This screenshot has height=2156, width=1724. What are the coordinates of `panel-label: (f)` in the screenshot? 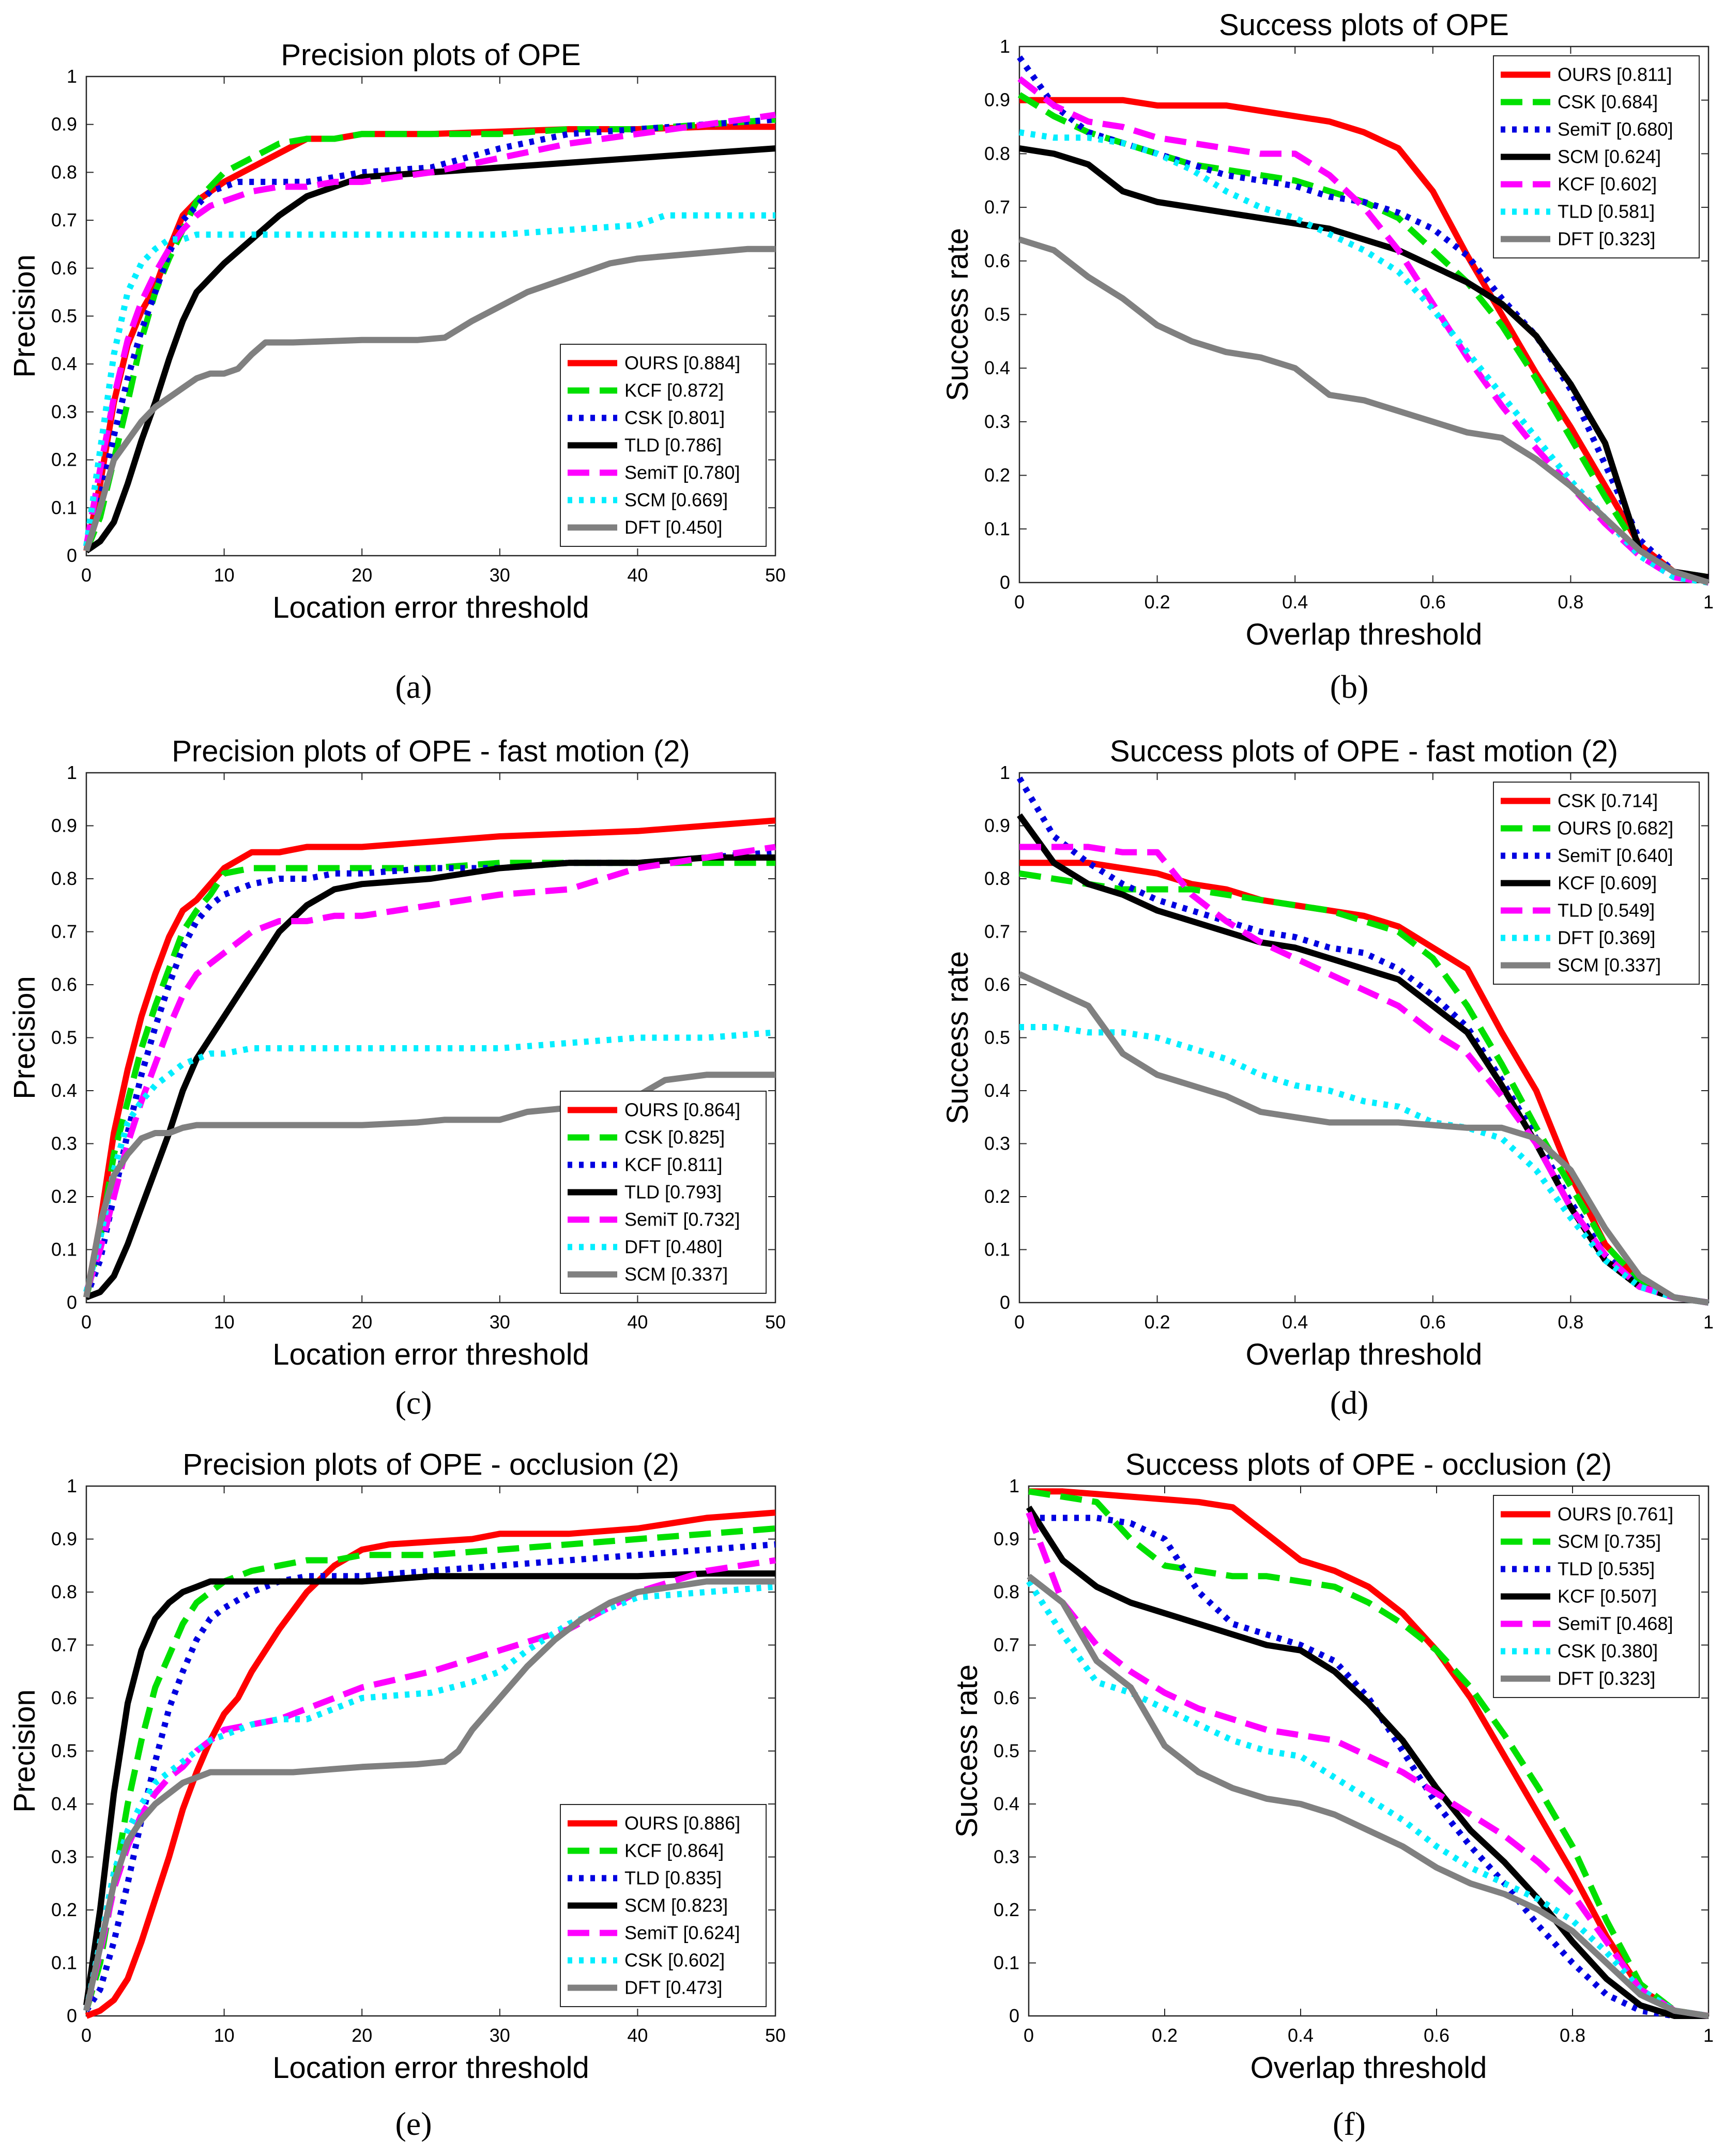 It's located at (1349, 2123).